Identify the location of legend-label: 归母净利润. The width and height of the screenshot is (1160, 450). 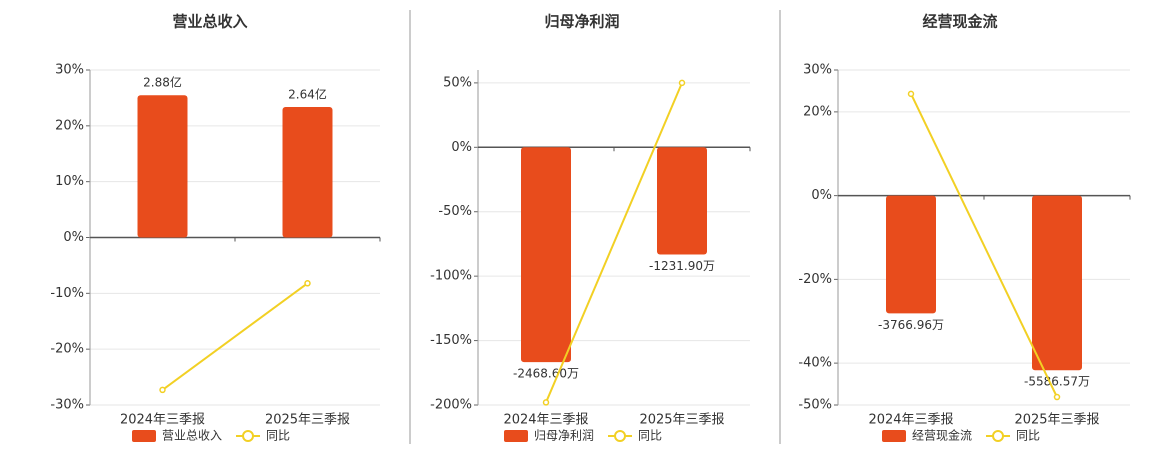
(564, 436).